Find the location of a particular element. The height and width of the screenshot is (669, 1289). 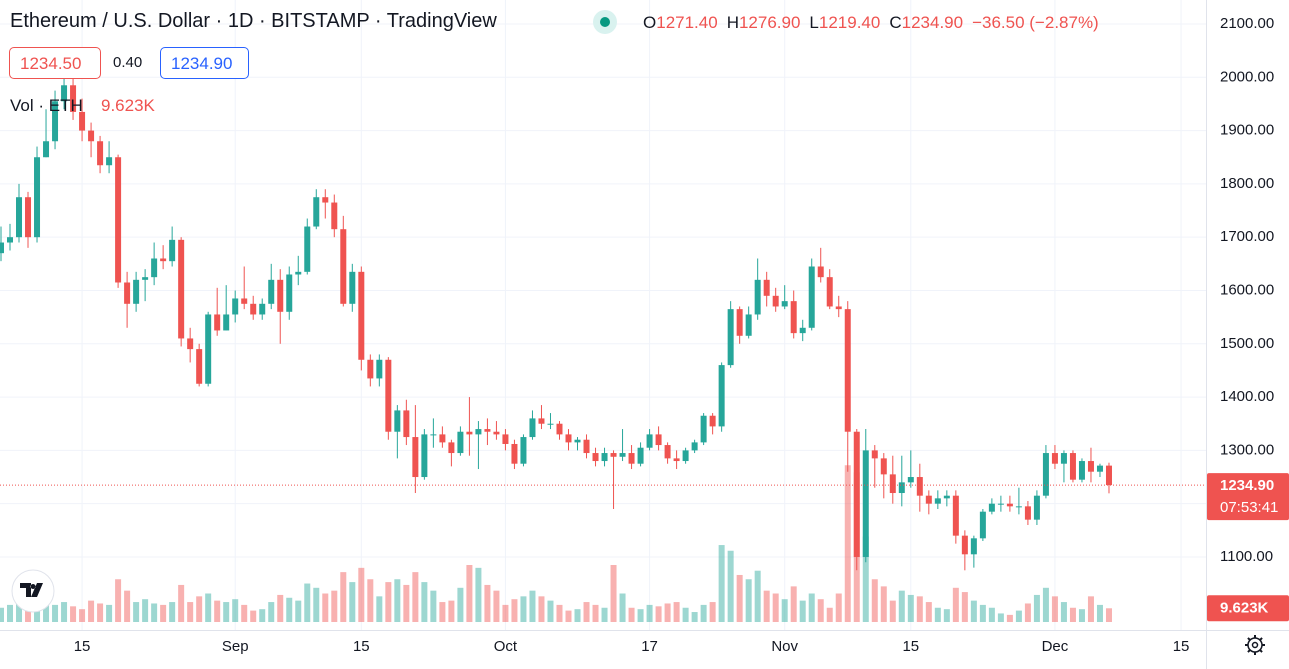

gear-hub is located at coordinates (1255, 645).